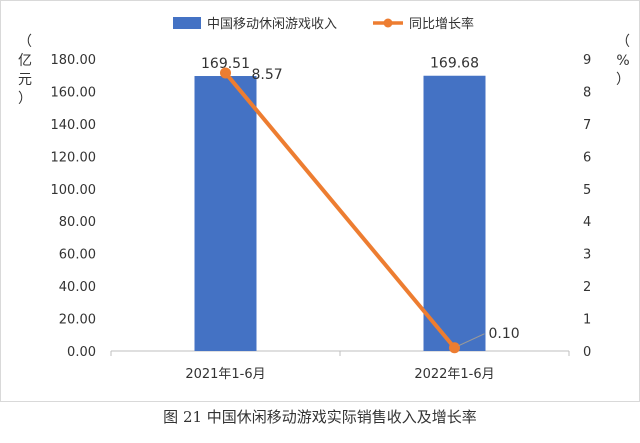 The height and width of the screenshot is (443, 640). What do you see at coordinates (504, 334) in the screenshot?
I see `line-value-label: 0.10` at bounding box center [504, 334].